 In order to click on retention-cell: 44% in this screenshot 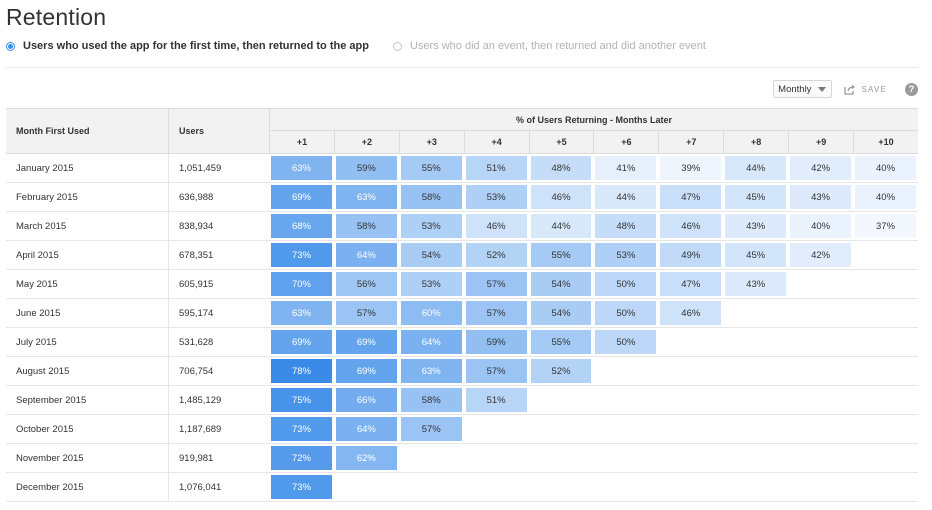, I will do `click(561, 226)`.